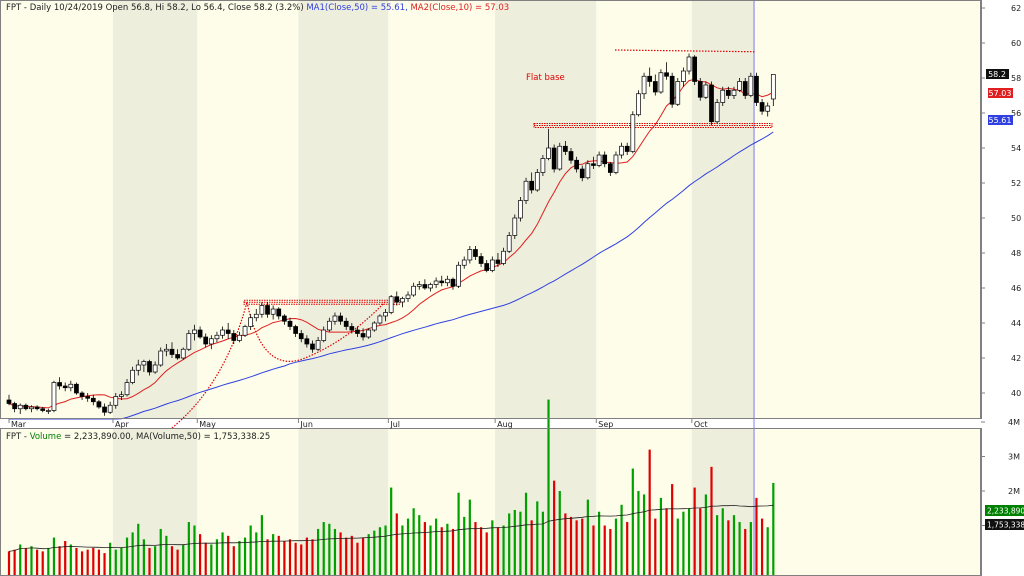  I want to click on volume-band, so click(868, 502).